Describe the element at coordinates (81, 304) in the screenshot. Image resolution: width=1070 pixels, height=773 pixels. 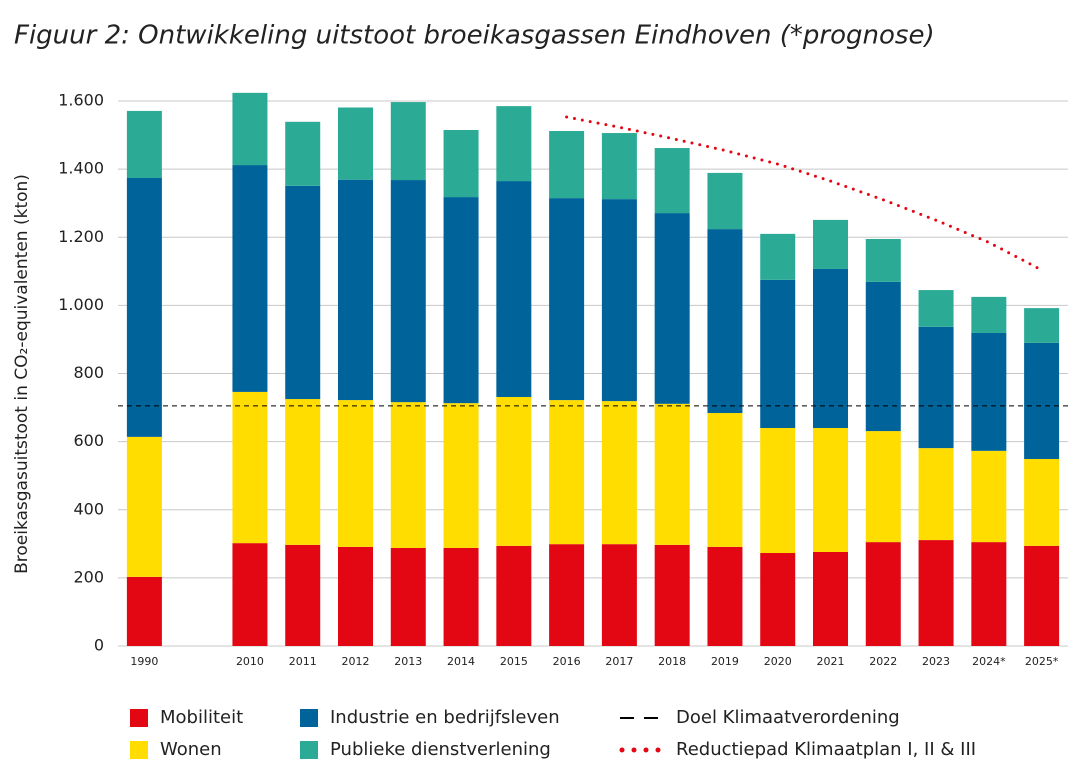
I see `y-tick-label: 1.000` at that location.